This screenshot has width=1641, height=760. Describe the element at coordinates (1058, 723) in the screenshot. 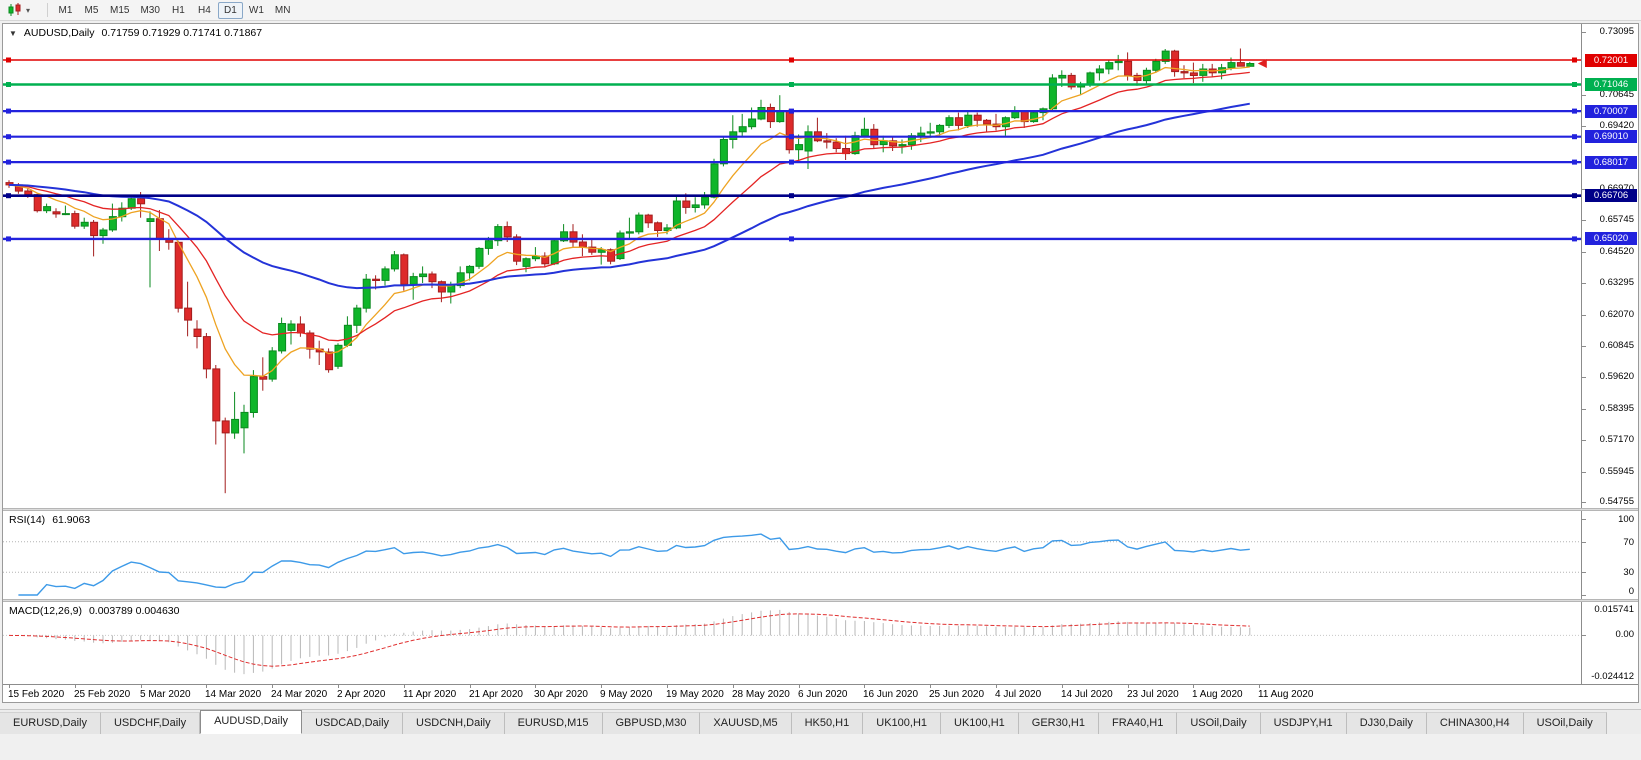

I see `chart-tab-ger30-h1: GER30,H1` at that location.